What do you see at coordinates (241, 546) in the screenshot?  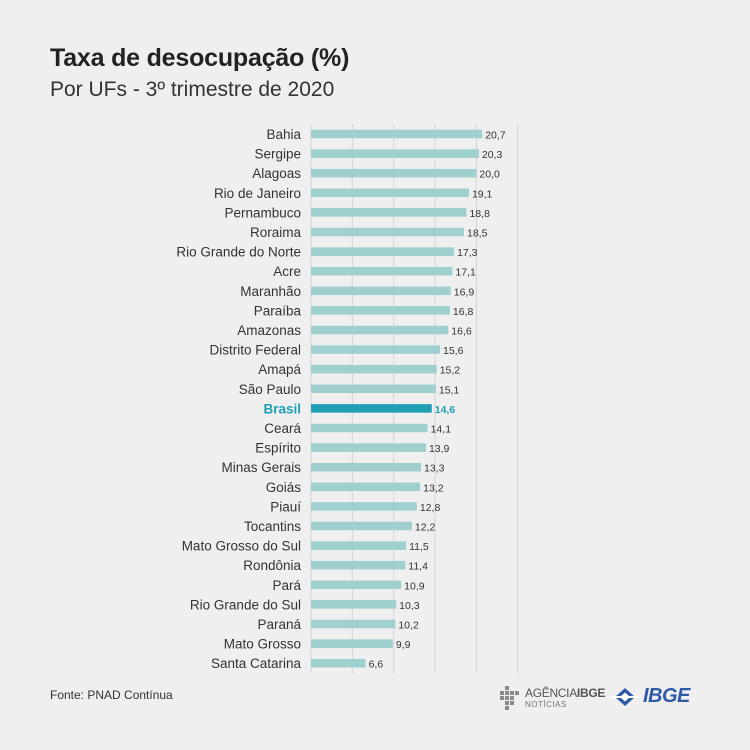 I see `category-label: Mato Grosso do Sul` at bounding box center [241, 546].